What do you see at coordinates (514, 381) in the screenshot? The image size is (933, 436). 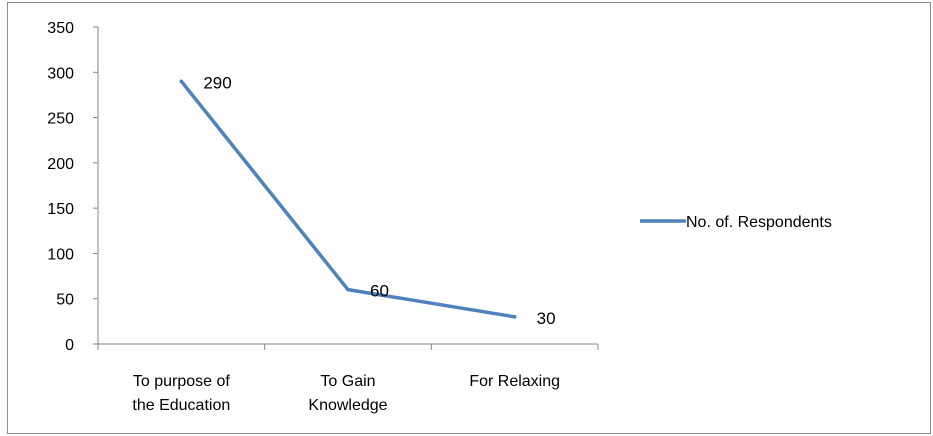 I see `x-category-label: For Relaxing` at bounding box center [514, 381].